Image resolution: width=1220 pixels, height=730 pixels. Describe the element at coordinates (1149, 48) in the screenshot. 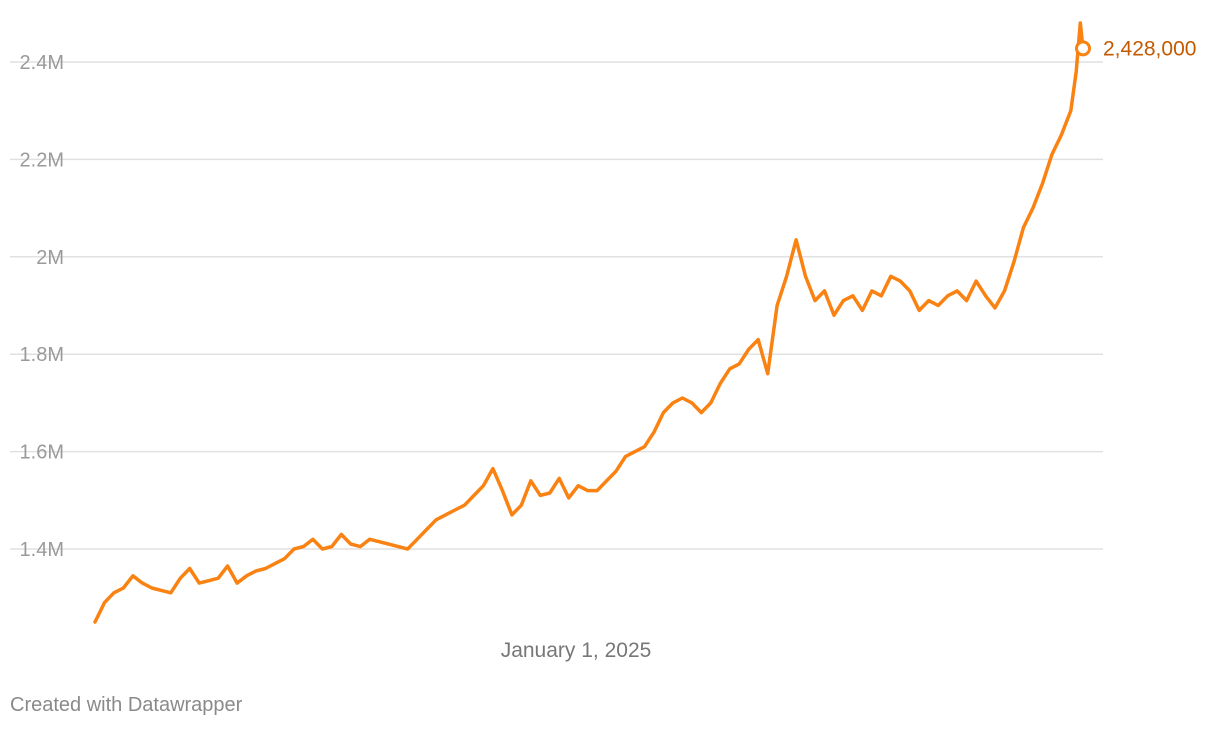

I see `end-value-label: 2,428,000` at that location.